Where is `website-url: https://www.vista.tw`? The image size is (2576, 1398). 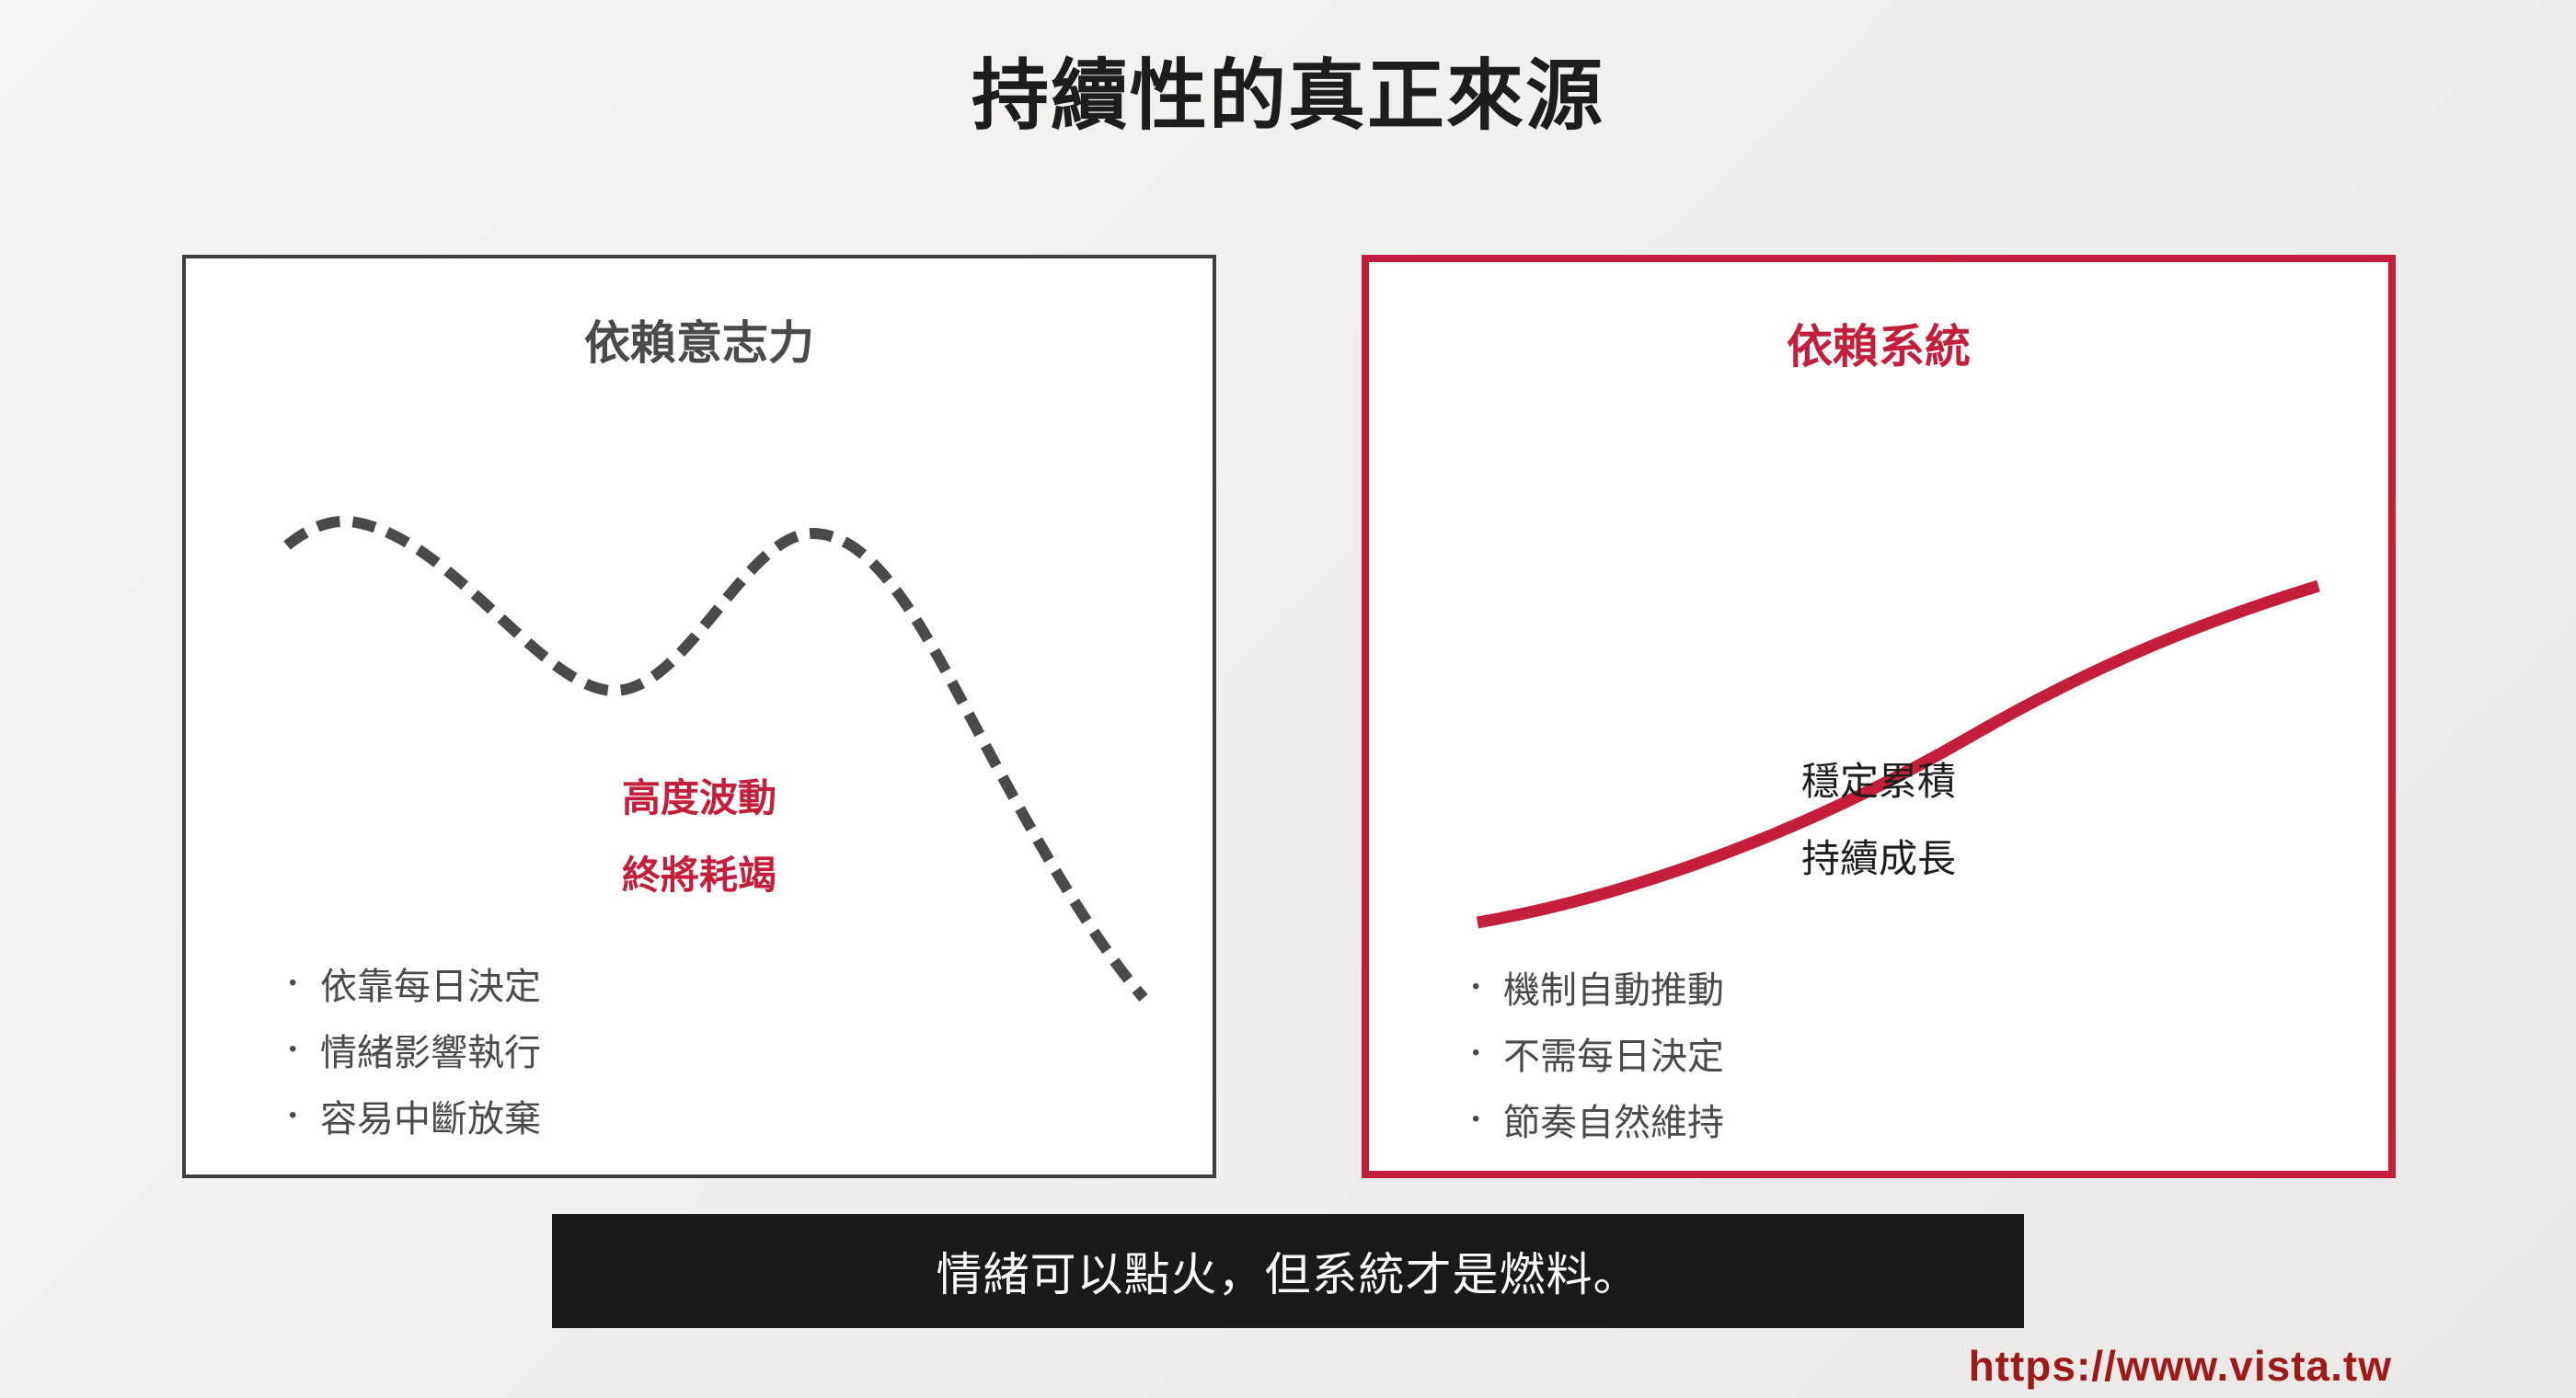 website-url: https://www.vista.tw is located at coordinates (2180, 1366).